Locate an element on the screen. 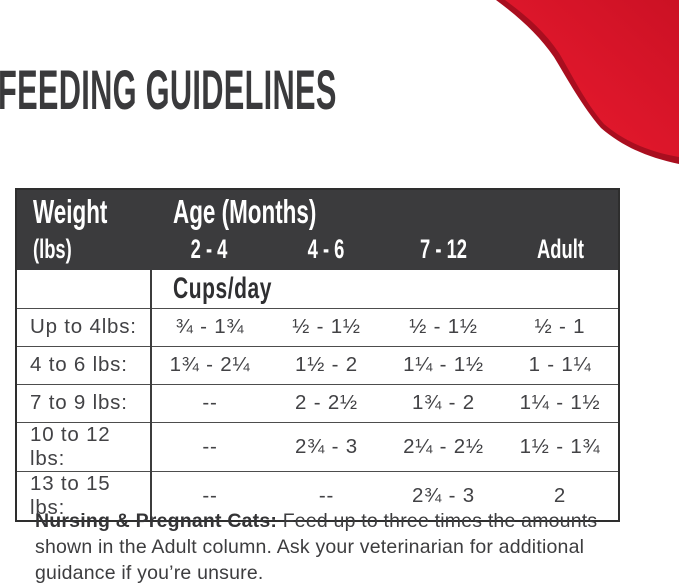  age-col-4-6-label: 4 - 6 is located at coordinates (326, 249).